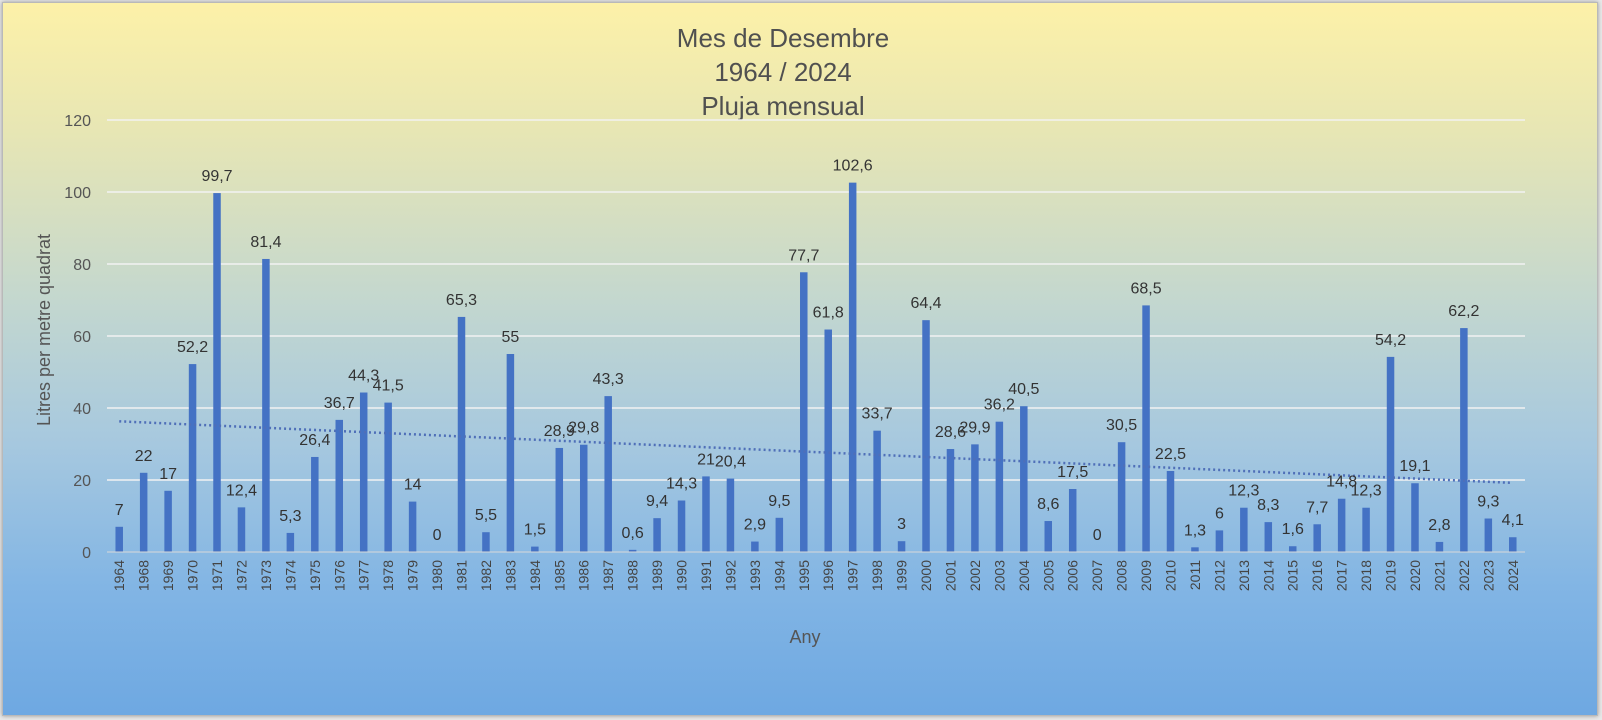  Describe the element at coordinates (1145, 288) in the screenshot. I see `data-label: 68,5` at that location.